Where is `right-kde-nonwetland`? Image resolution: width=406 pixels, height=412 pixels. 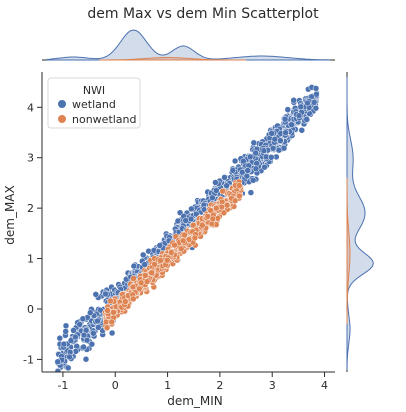
right-kde-nonwetland is located at coordinates (348, 251).